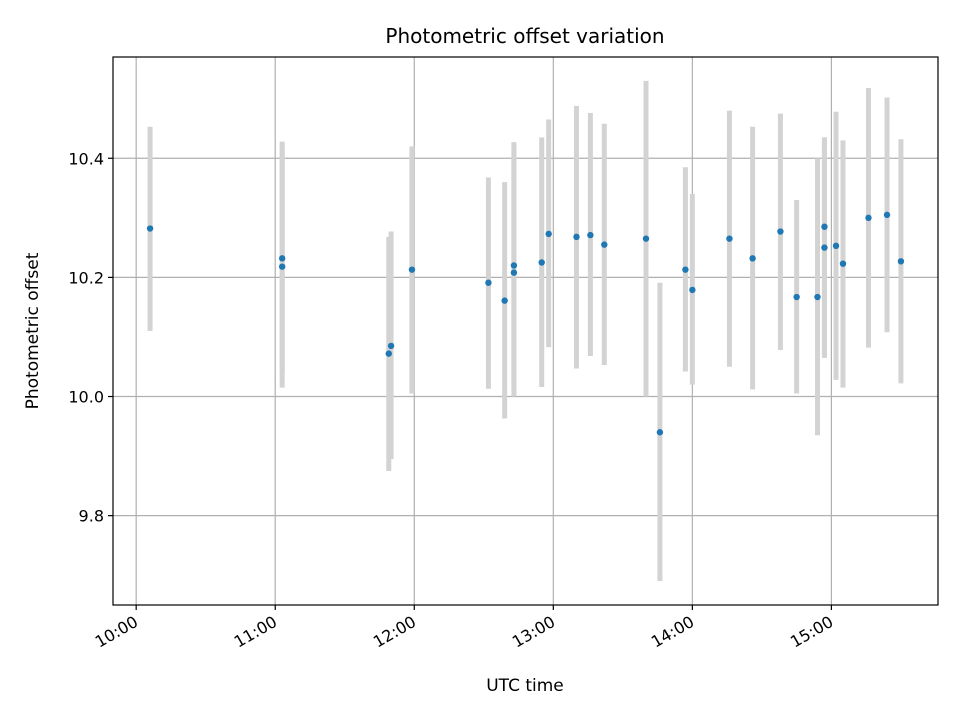 The height and width of the screenshot is (720, 960). I want to click on y-tick-label: 10.4, so click(86, 158).